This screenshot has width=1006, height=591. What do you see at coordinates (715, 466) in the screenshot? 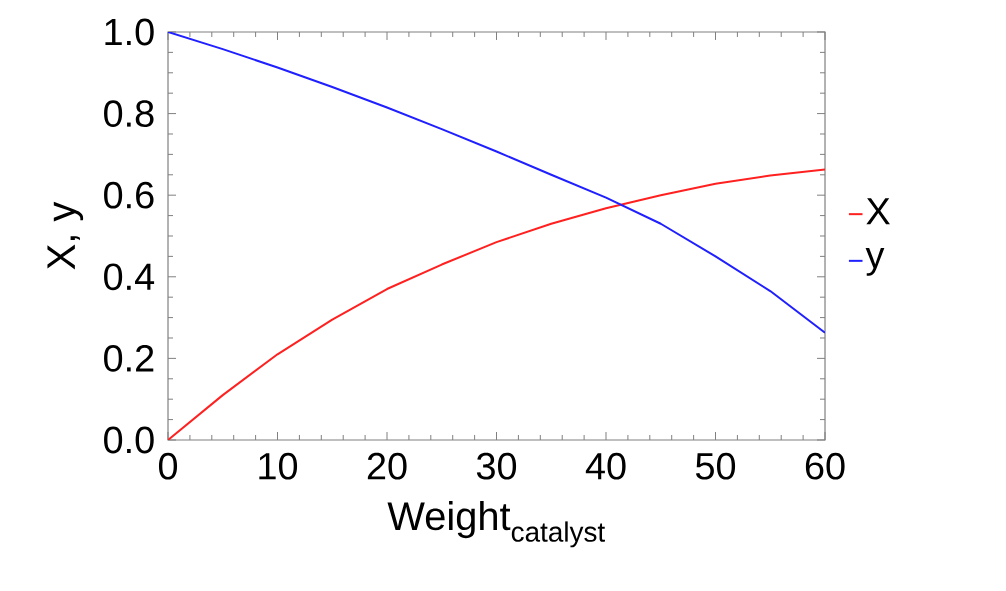
I see `x-tick-label: 50` at bounding box center [715, 466].